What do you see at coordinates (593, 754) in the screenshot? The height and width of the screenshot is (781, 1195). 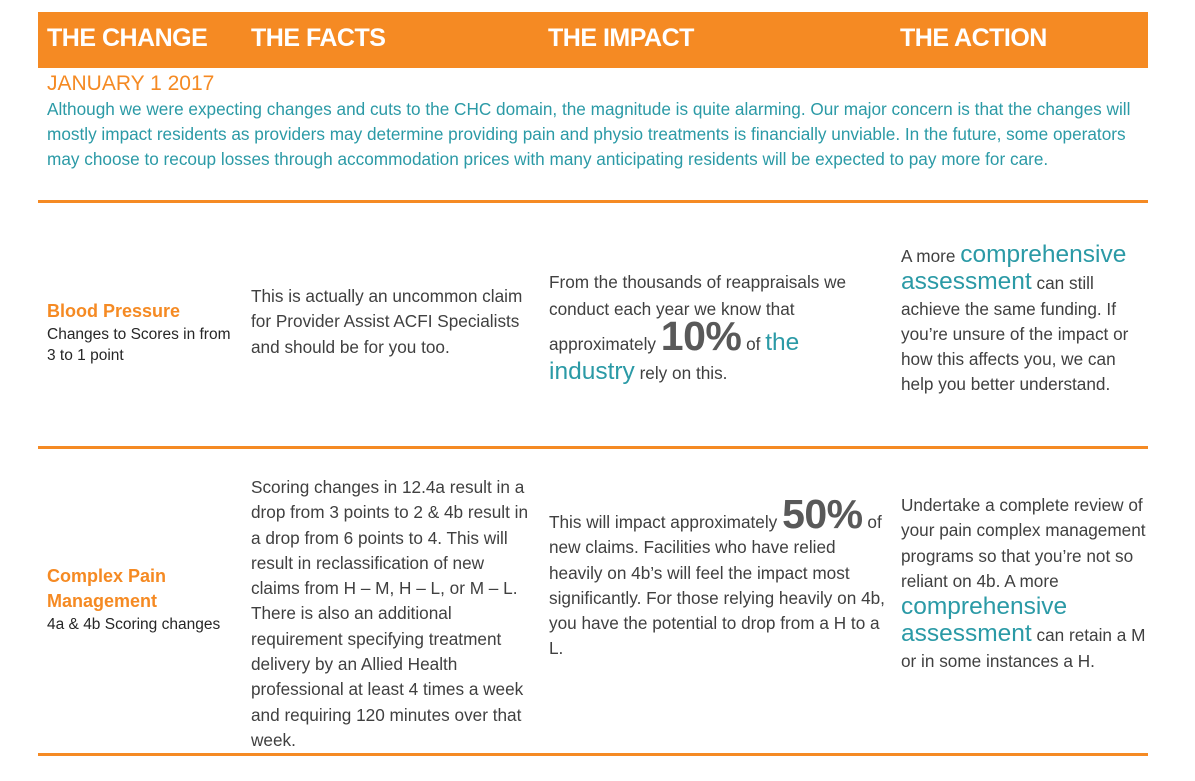 I see `divider-bottom` at bounding box center [593, 754].